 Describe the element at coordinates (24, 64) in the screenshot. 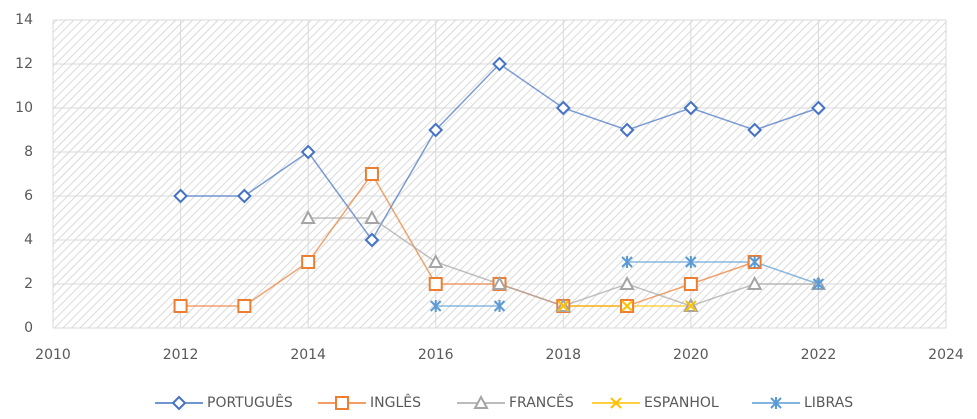

I see `y-tick-label: 12` at that location.